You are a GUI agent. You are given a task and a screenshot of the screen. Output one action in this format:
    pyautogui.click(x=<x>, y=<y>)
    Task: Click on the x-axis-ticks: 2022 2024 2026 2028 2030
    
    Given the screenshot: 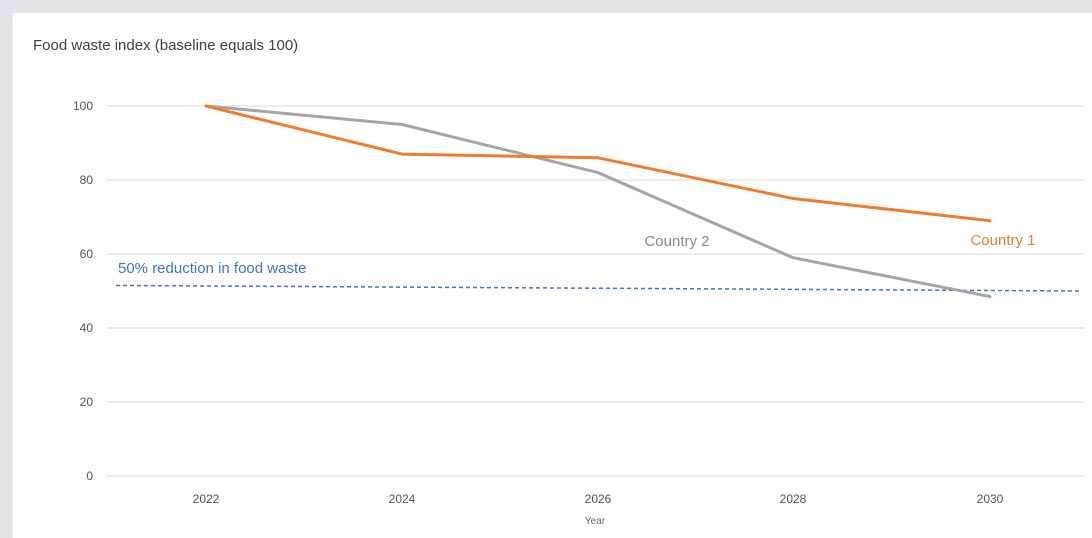 What is the action you would take?
    pyautogui.click(x=598, y=499)
    